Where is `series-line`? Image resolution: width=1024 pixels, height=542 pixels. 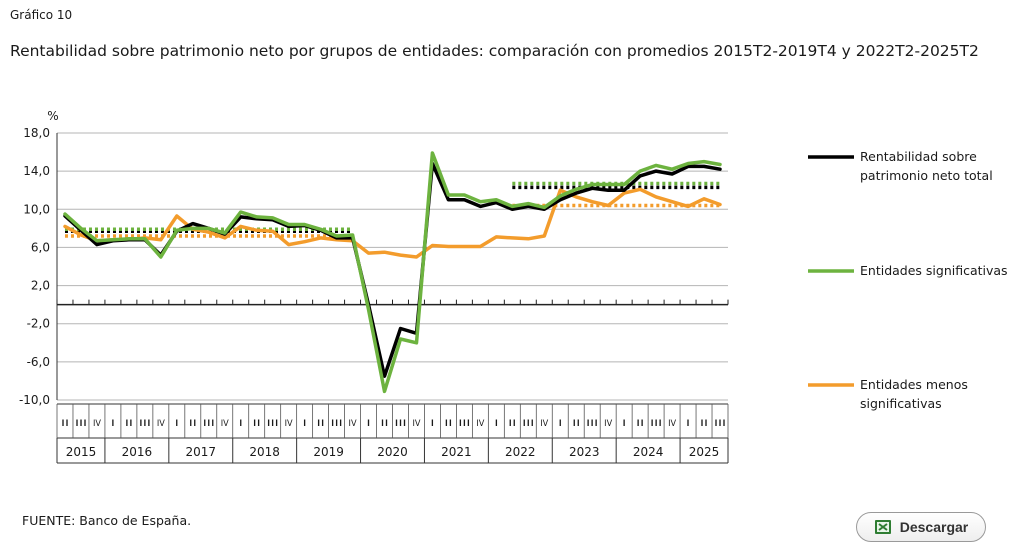
series-line is located at coordinates (392, 223).